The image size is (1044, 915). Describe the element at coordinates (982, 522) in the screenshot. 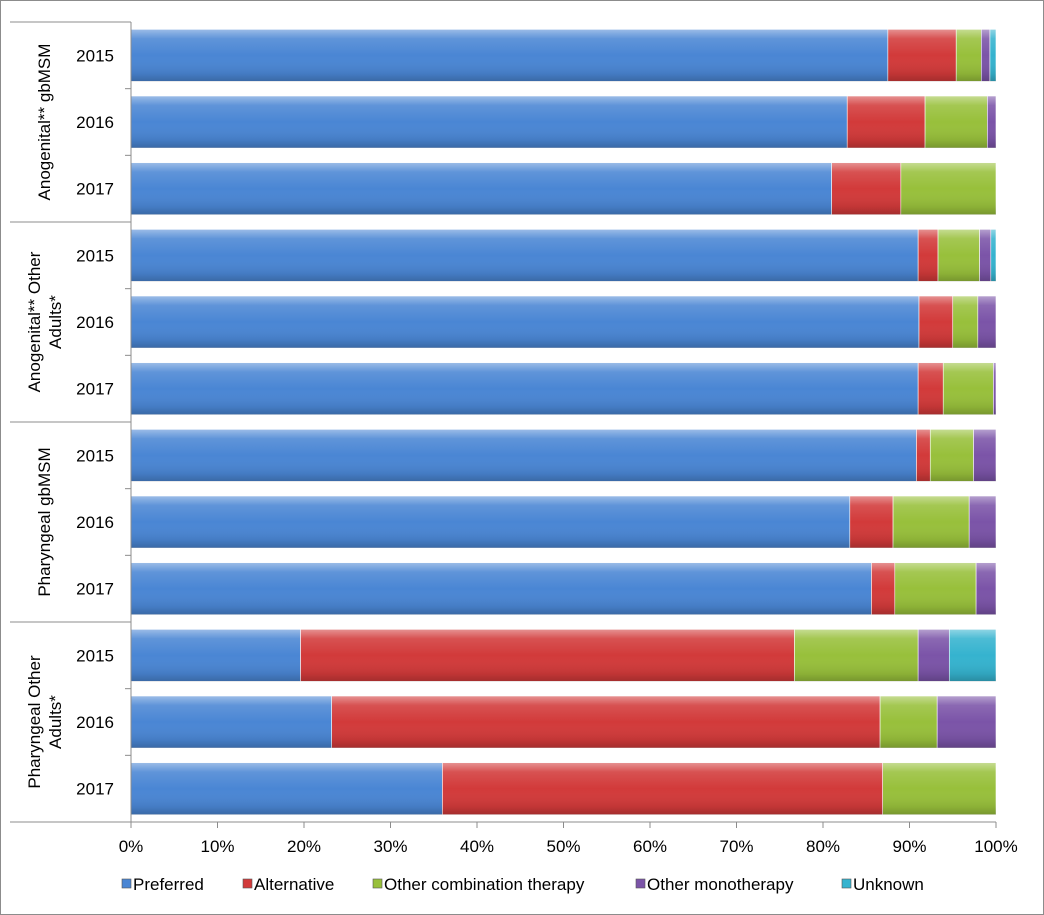

I see `bar-other-monotherapy-group3-2016` at that location.